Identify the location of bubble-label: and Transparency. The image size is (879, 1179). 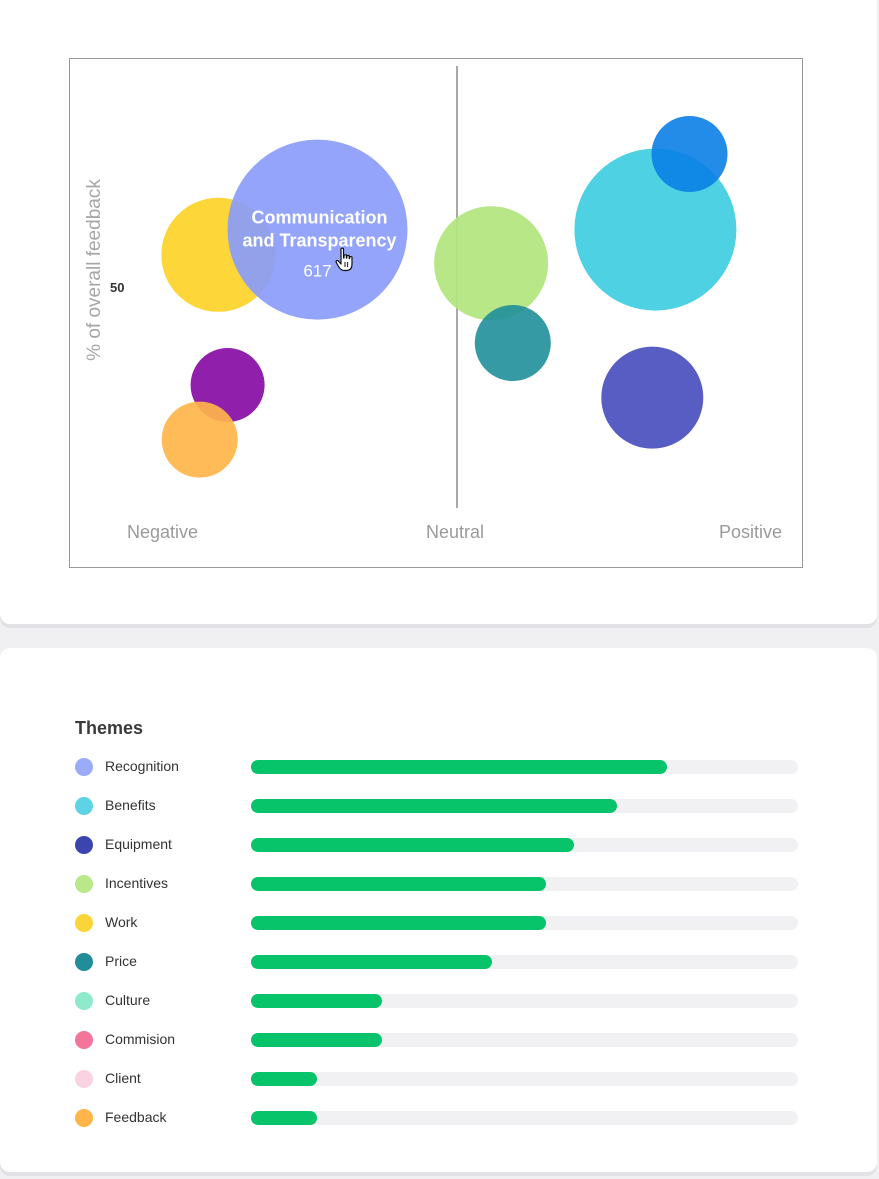
(319, 241).